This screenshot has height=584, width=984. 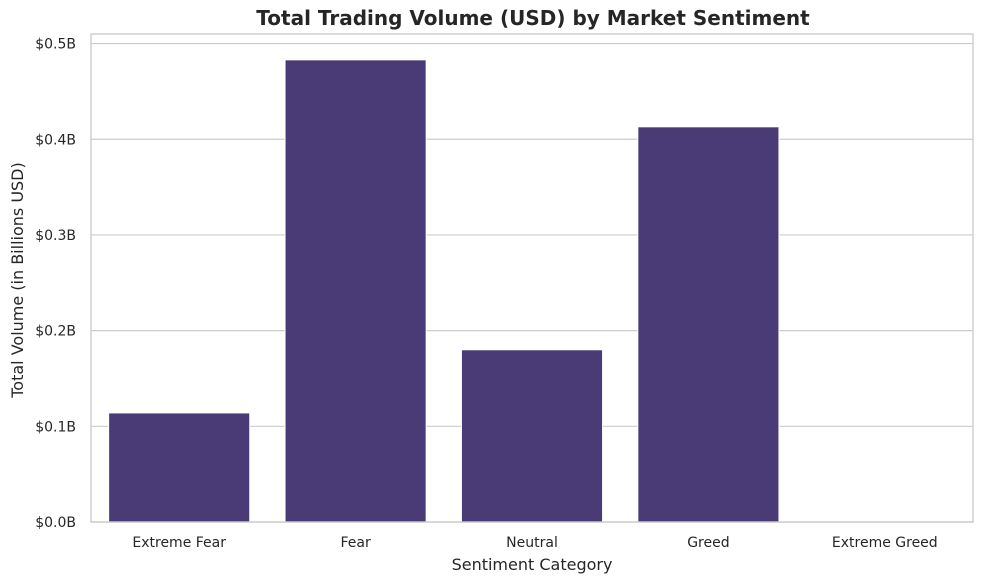 I want to click on y-tick-label: $0.0B, so click(x=55, y=523).